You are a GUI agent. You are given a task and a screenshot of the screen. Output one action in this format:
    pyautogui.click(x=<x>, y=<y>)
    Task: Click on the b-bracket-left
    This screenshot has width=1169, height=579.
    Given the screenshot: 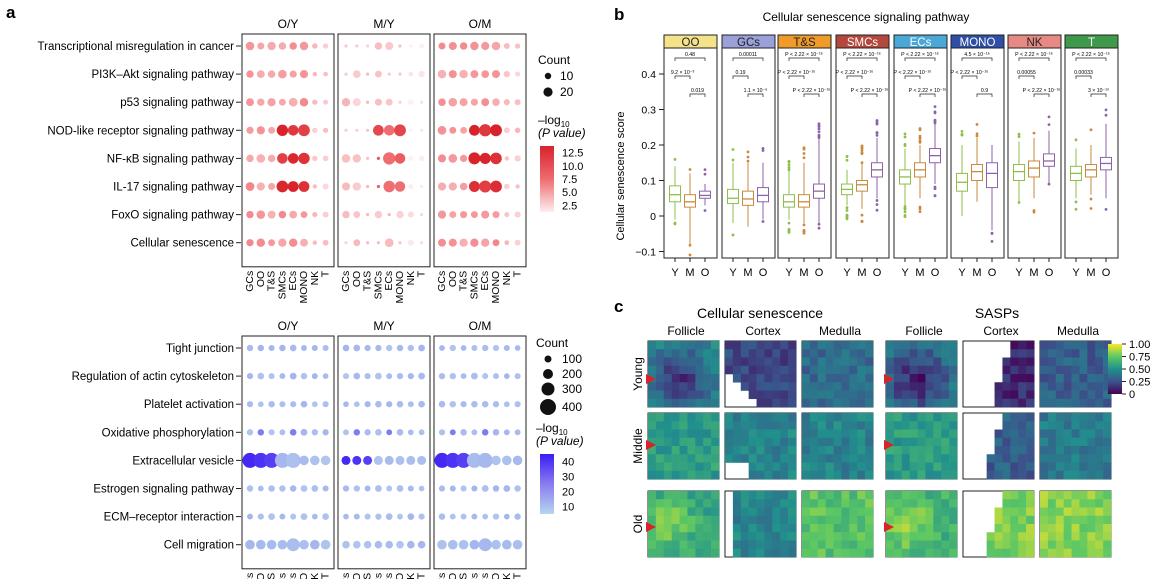 What is the action you would take?
    pyautogui.click(x=682, y=77)
    